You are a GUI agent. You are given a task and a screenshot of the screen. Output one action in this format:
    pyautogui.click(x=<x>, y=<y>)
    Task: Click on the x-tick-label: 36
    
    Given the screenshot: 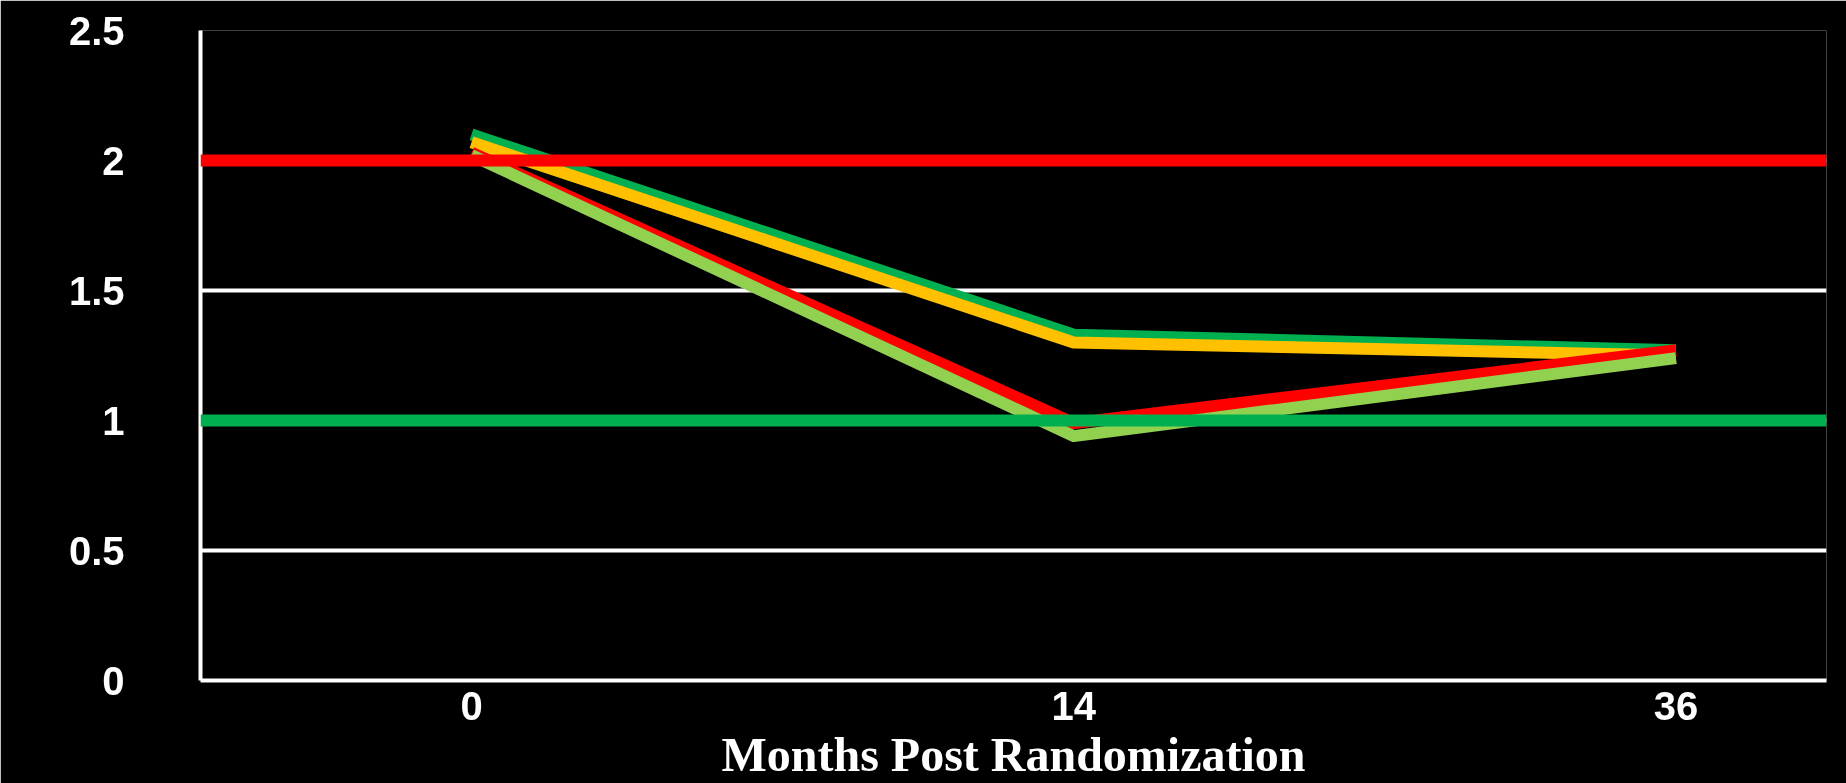 What is the action you would take?
    pyautogui.click(x=1676, y=705)
    